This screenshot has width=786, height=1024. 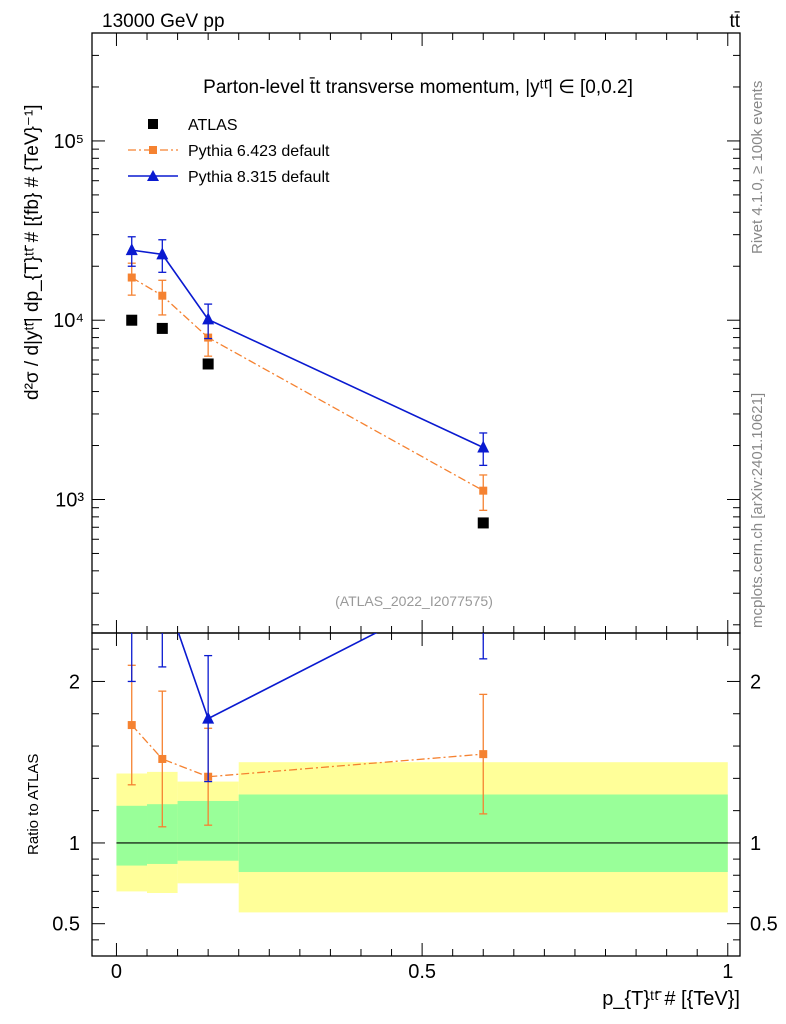 I want to click on analysis-label: (ATLAS_2022_I2077575), so click(x=414, y=601).